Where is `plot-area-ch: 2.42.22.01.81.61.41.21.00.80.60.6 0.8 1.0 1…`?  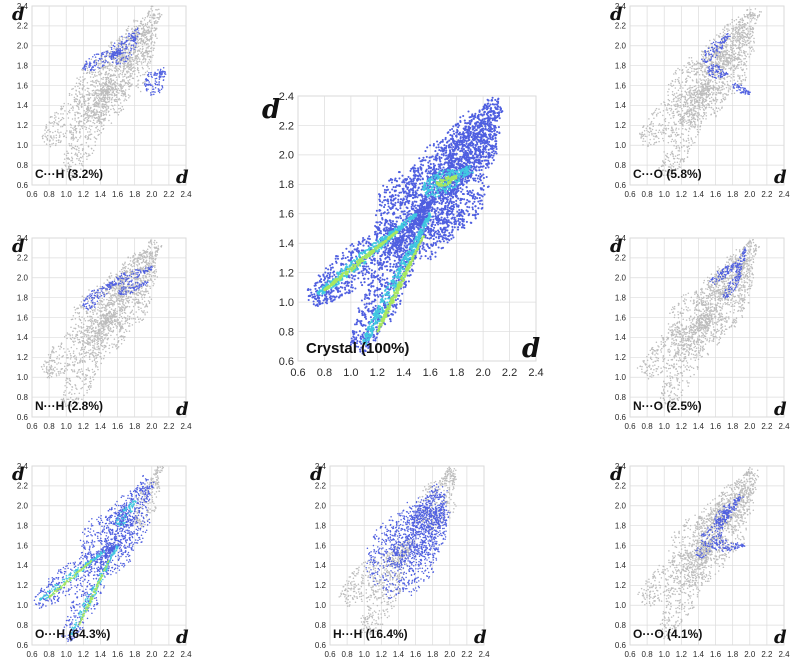 plot-area-ch: 2.42.22.01.81.61.41.21.00.80.60.6 0.8 1.0 1… is located at coordinates (102, 100).